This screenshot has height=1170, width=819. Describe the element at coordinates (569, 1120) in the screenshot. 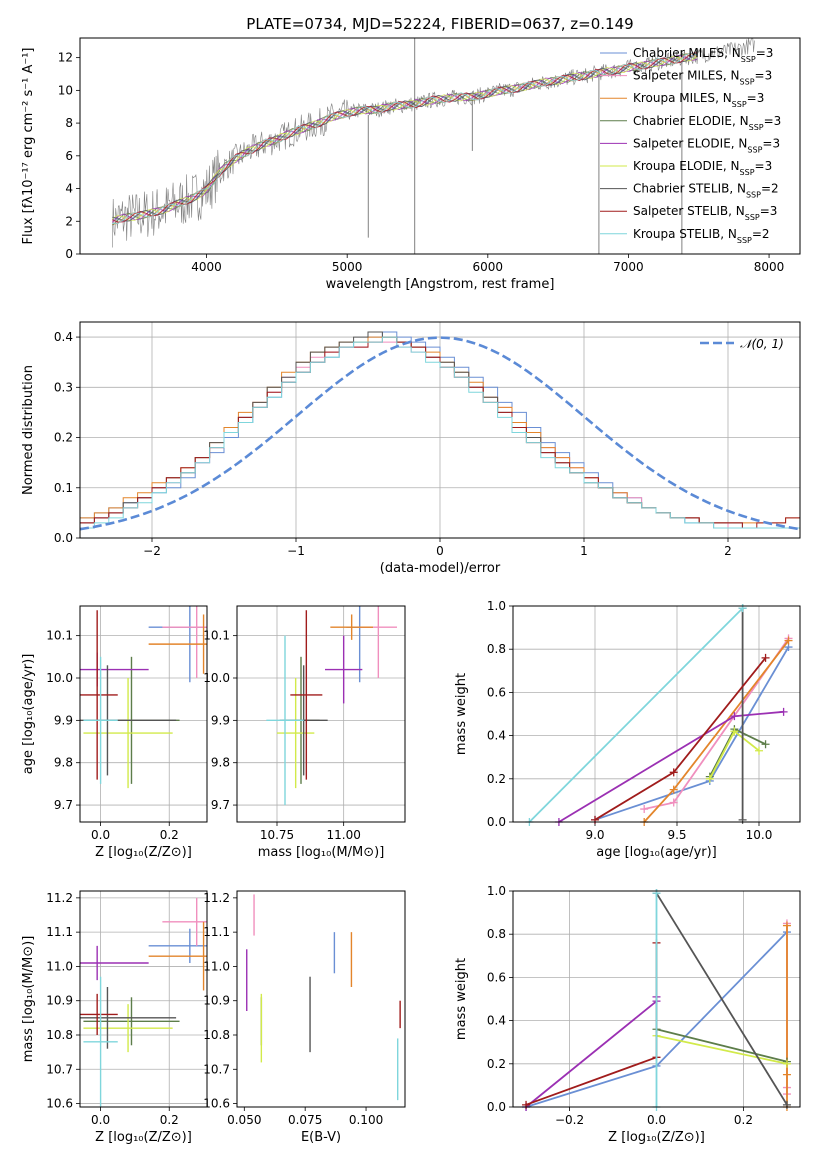

I see `x-tick-label: −0.2` at that location.